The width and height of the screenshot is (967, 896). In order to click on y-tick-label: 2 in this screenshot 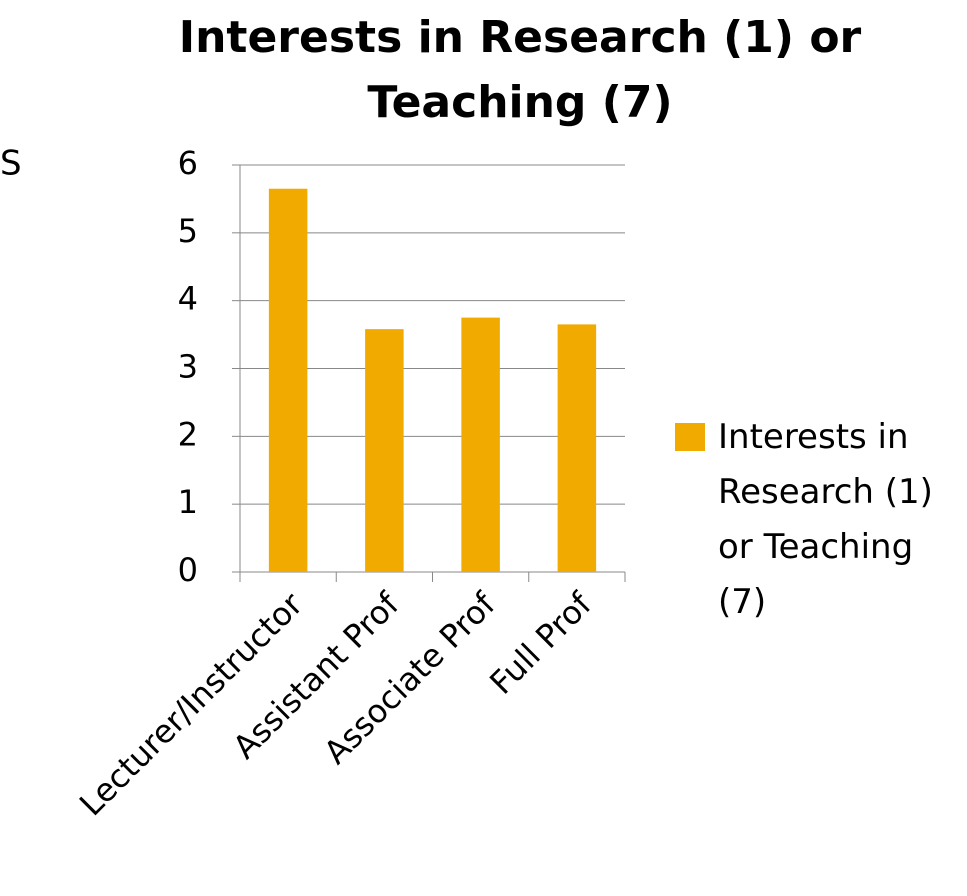, I will do `click(188, 434)`.